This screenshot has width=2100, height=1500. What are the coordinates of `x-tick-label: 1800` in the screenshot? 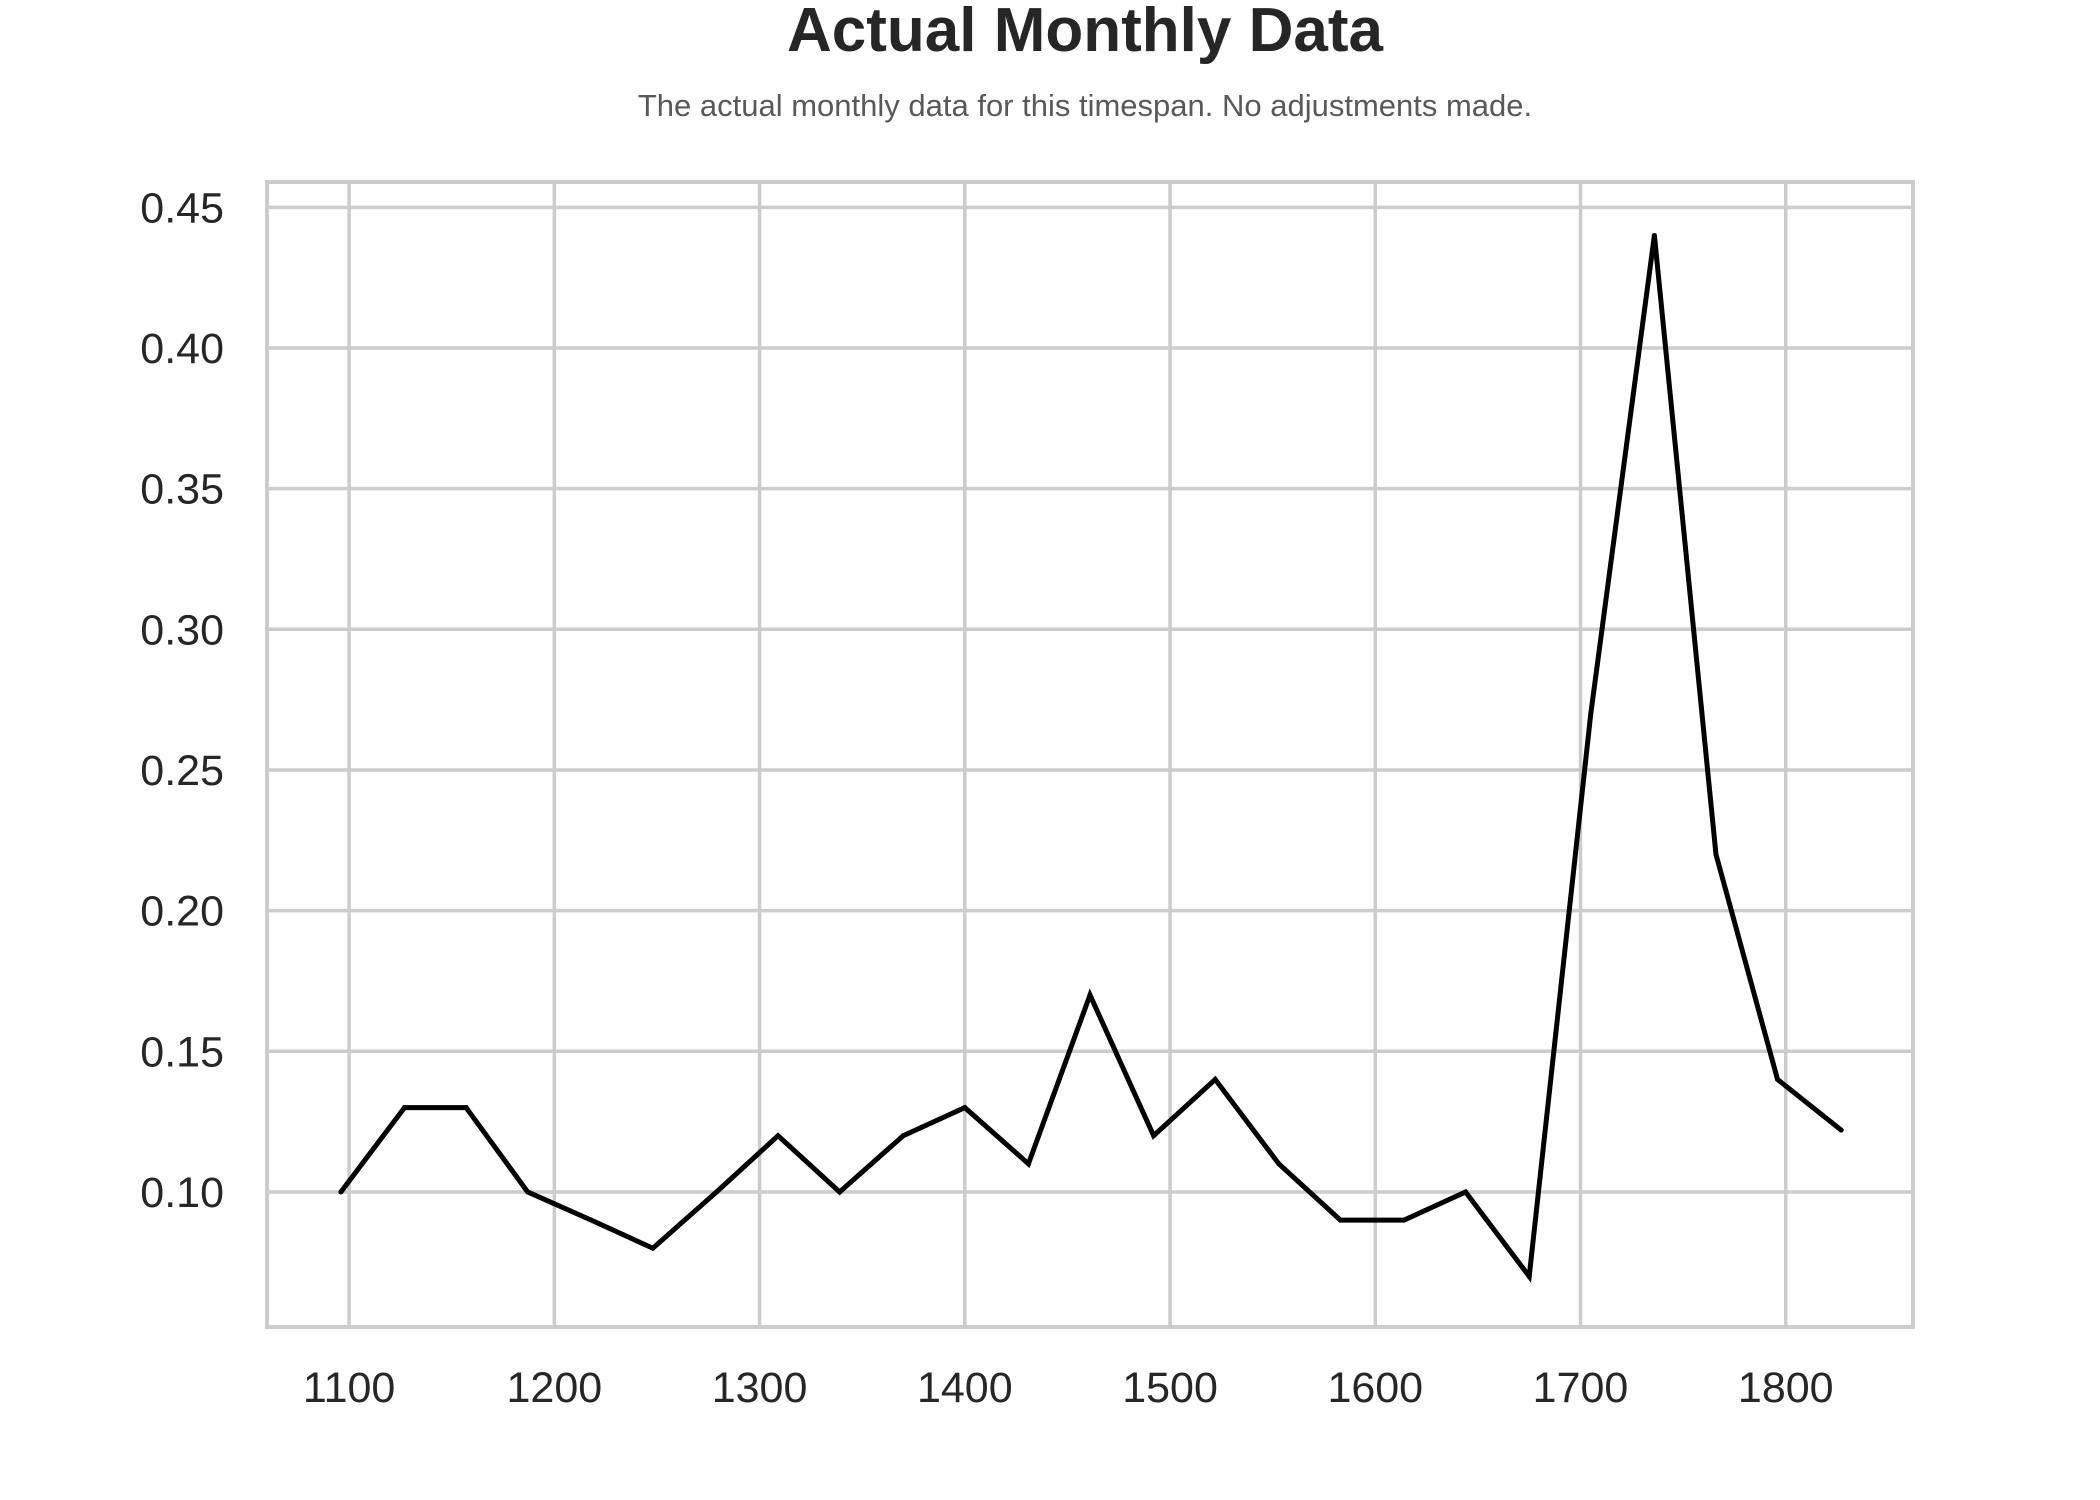 It's located at (1786, 1388).